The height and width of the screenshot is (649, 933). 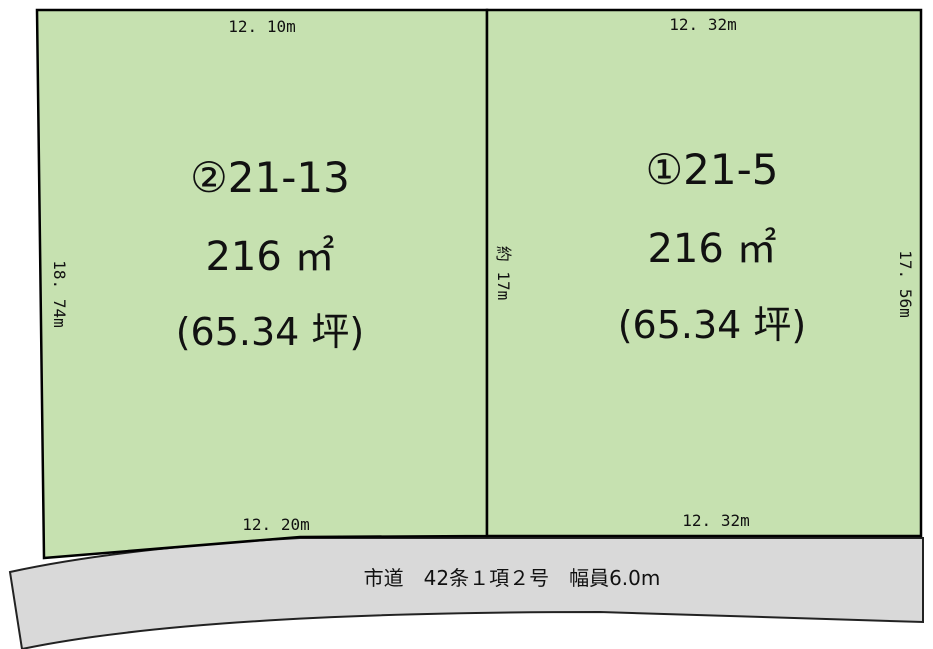 What do you see at coordinates (261, 26) in the screenshot?
I see `lot-2-top-dimension: 12. 10m` at bounding box center [261, 26].